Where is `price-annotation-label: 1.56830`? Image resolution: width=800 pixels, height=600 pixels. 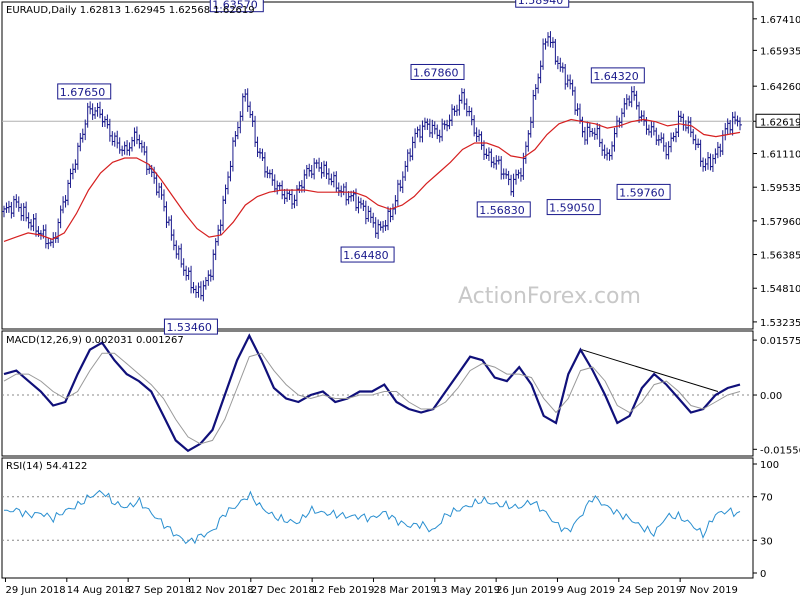
price-annotation-label: 1.56830 is located at coordinates (502, 210).